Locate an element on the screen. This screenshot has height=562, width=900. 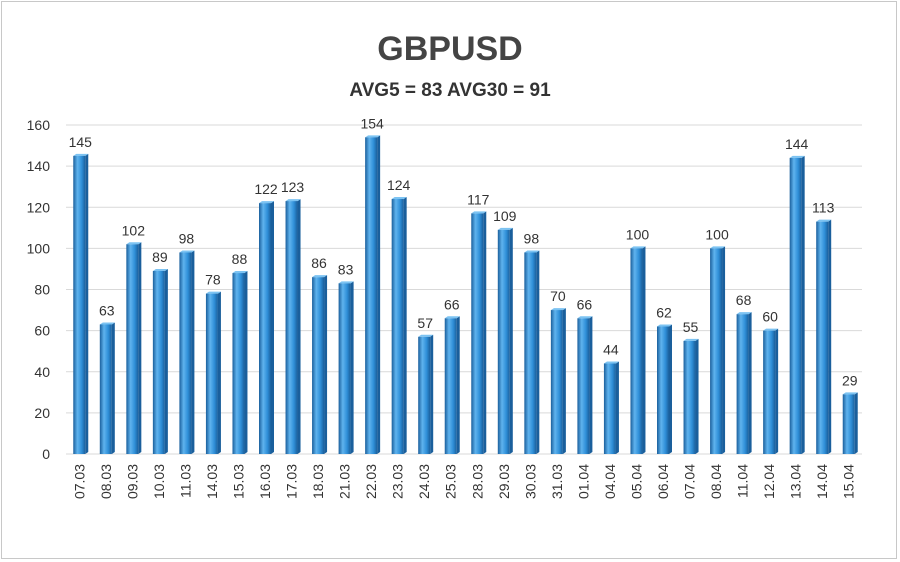
x-tick-label: 11.04 is located at coordinates (743, 481).